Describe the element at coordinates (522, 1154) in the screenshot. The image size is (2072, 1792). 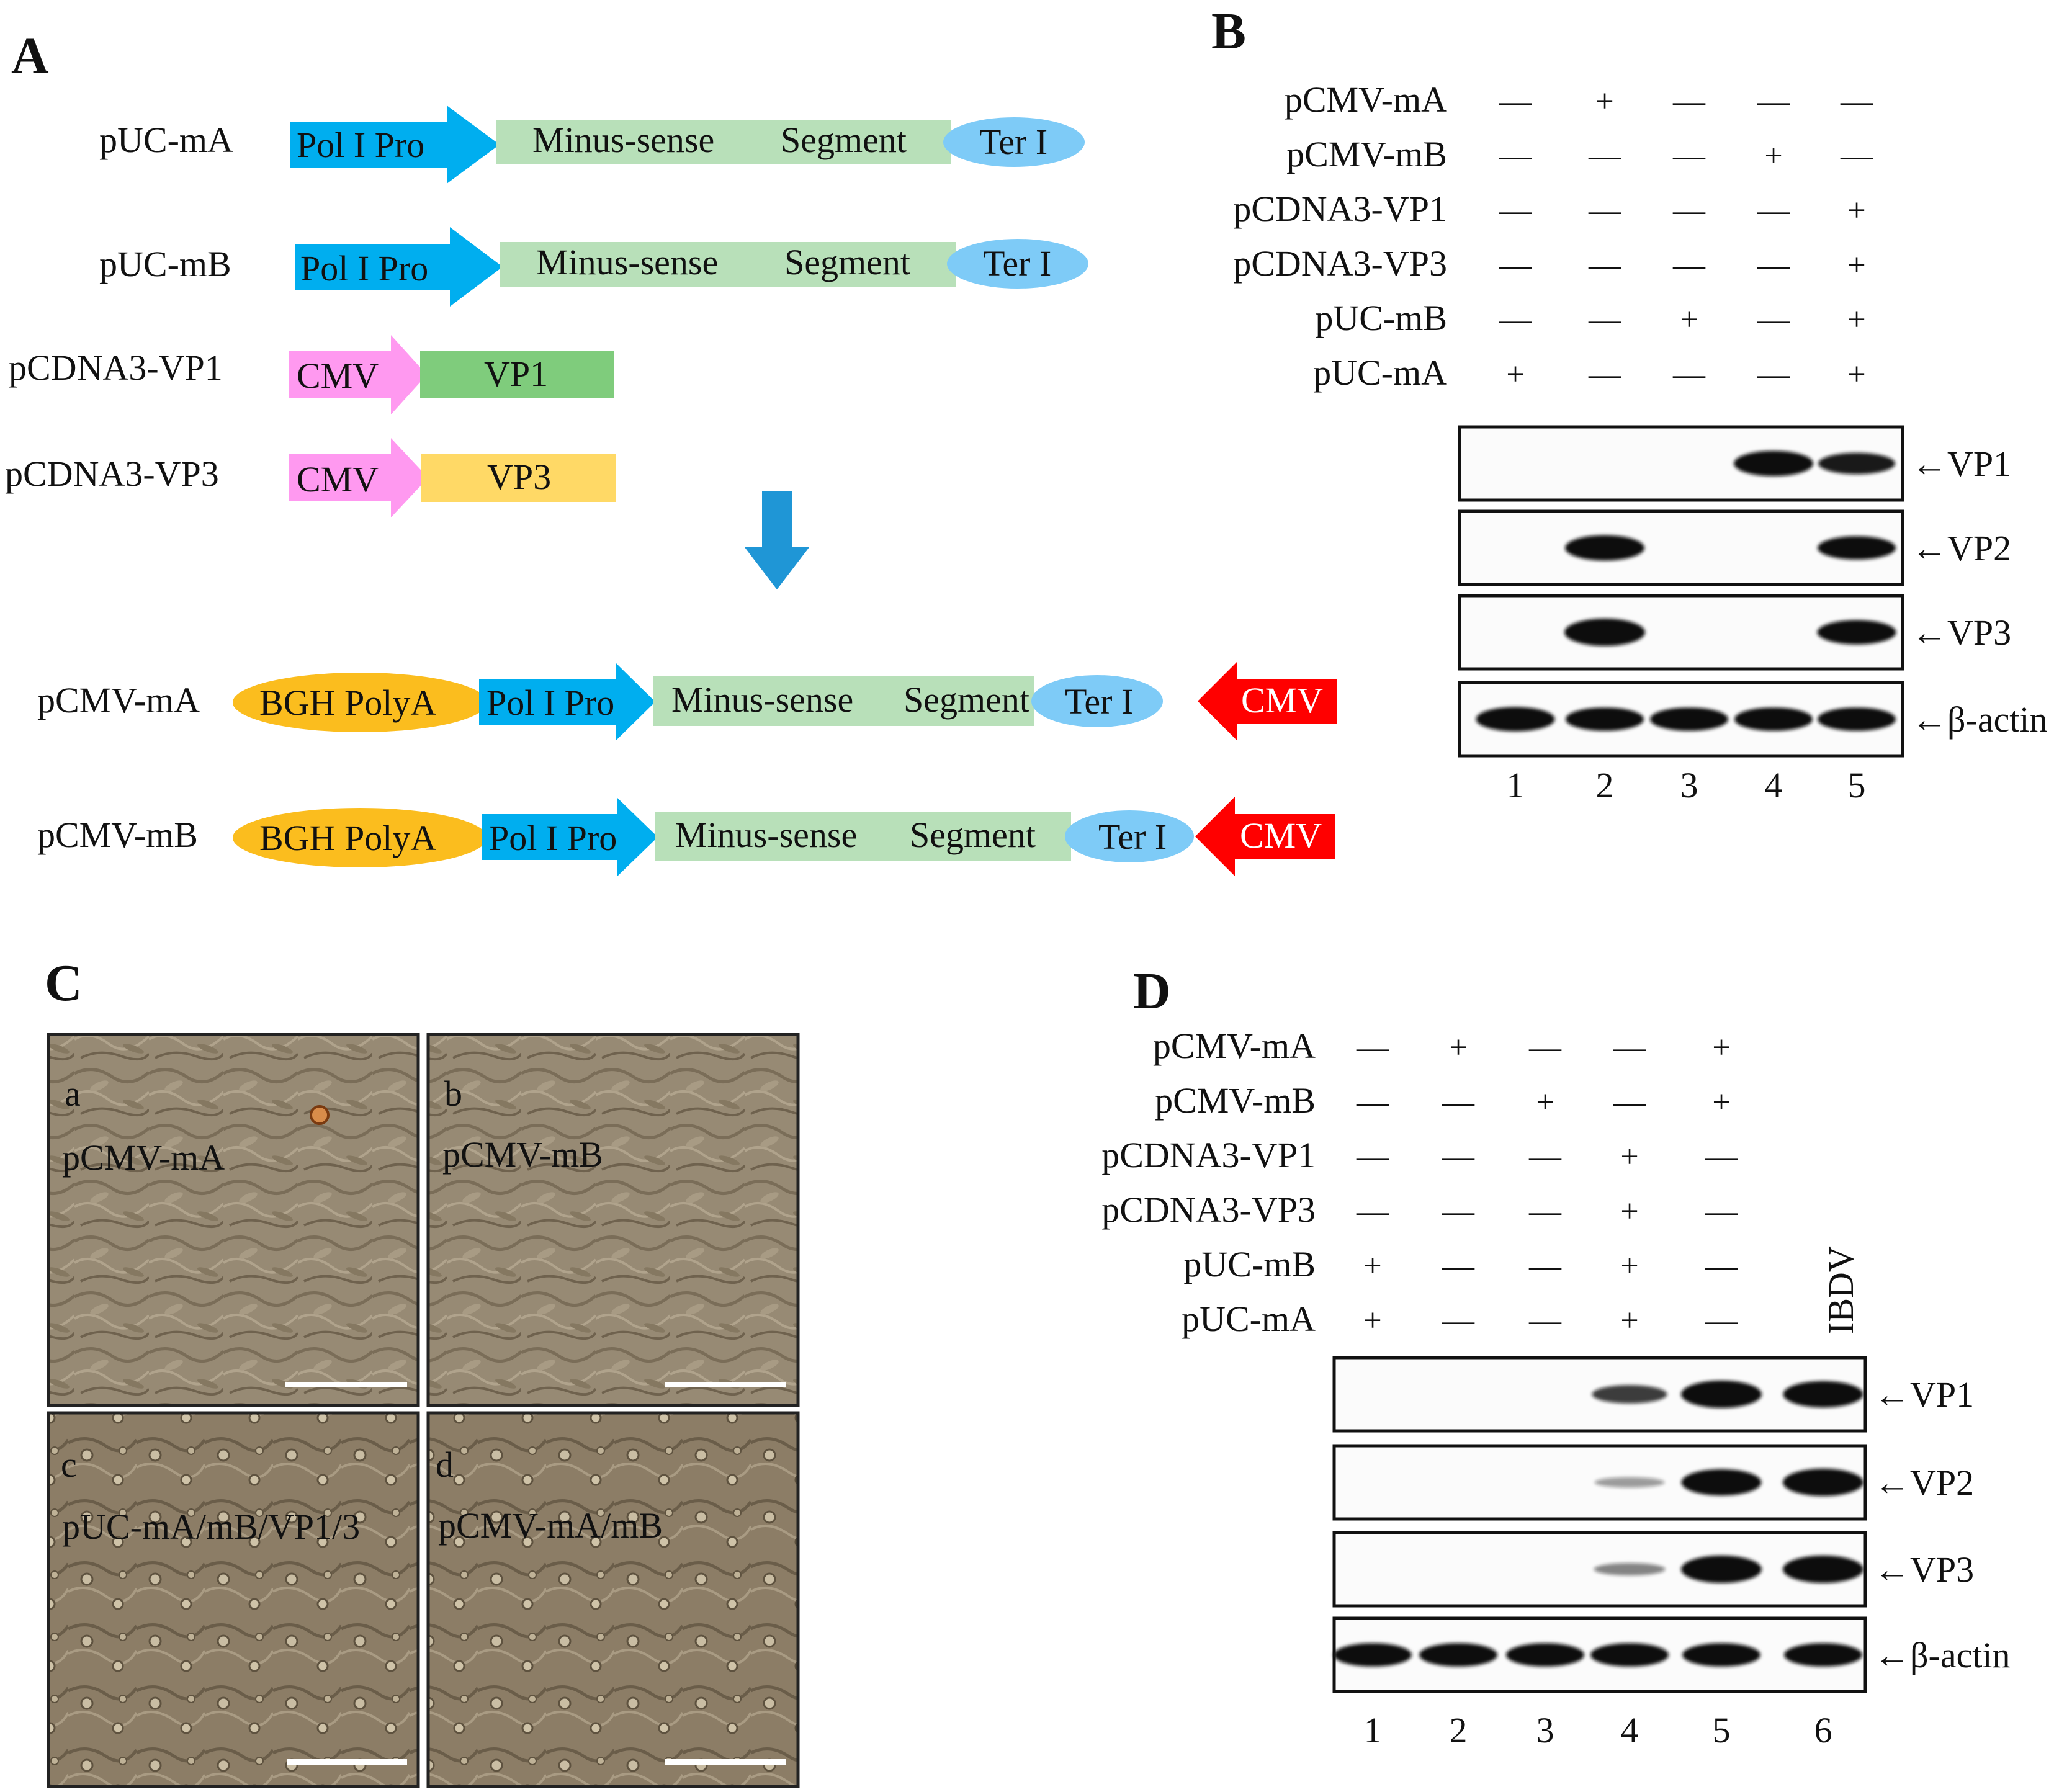
I see `micrograph-caption: pCMV-mB` at that location.